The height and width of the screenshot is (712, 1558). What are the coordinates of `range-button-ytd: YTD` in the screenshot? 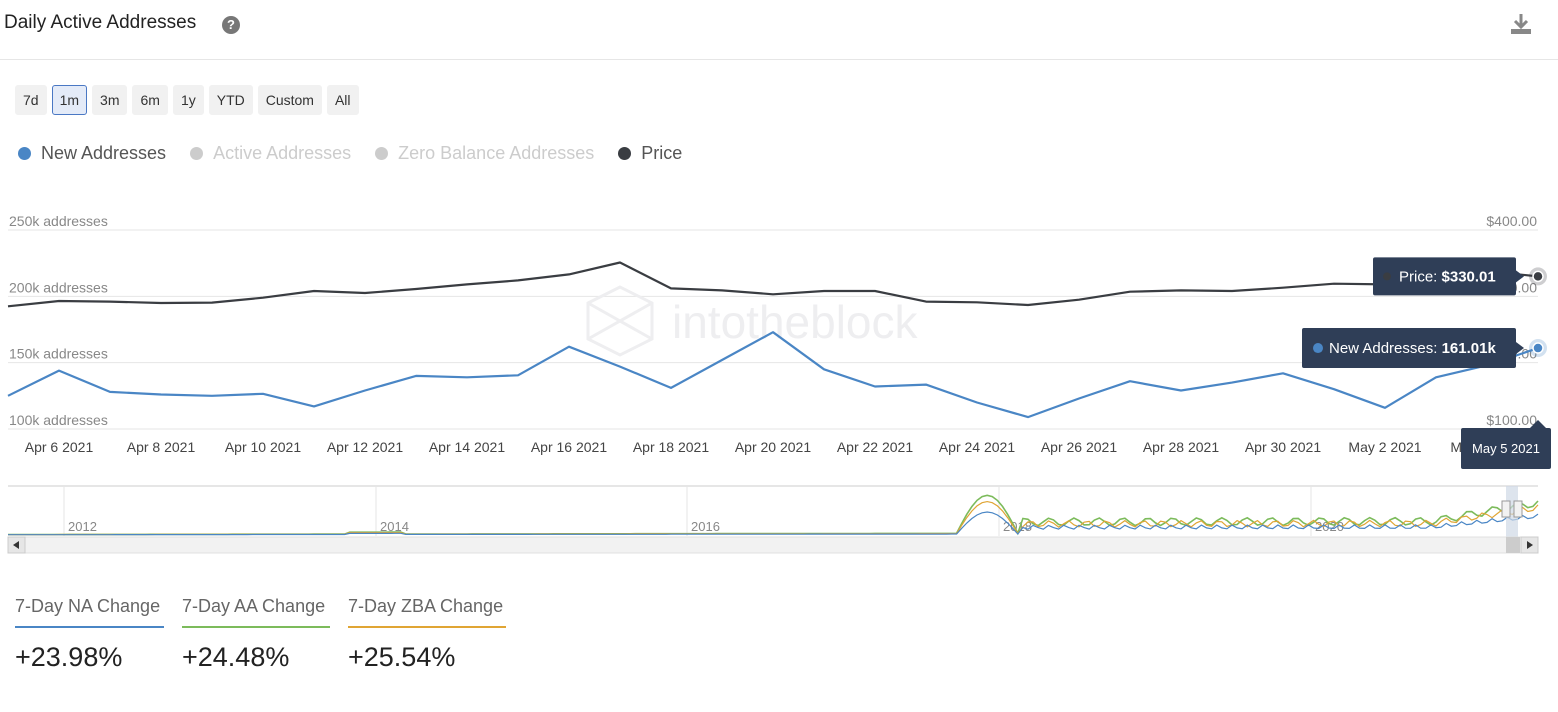 It's located at (230, 100).